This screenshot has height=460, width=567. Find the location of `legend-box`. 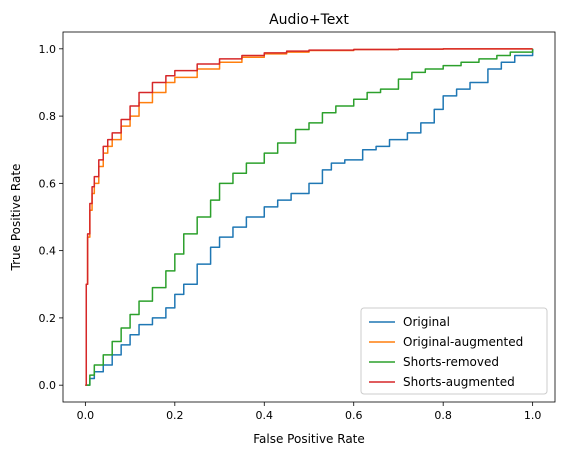

legend-box is located at coordinates (454, 351).